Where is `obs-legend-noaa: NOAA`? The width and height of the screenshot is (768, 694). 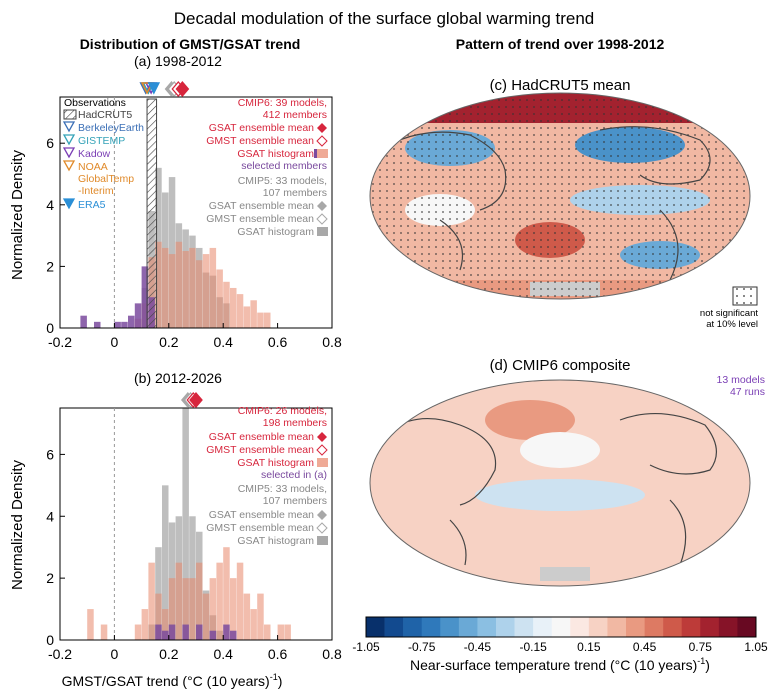
obs-legend-noaa: NOAA is located at coordinates (93, 167).